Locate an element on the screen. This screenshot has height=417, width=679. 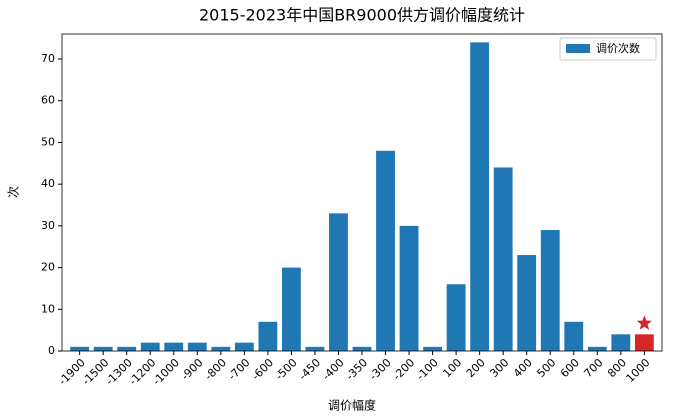
y-tick-label: 60 is located at coordinates (48, 100).